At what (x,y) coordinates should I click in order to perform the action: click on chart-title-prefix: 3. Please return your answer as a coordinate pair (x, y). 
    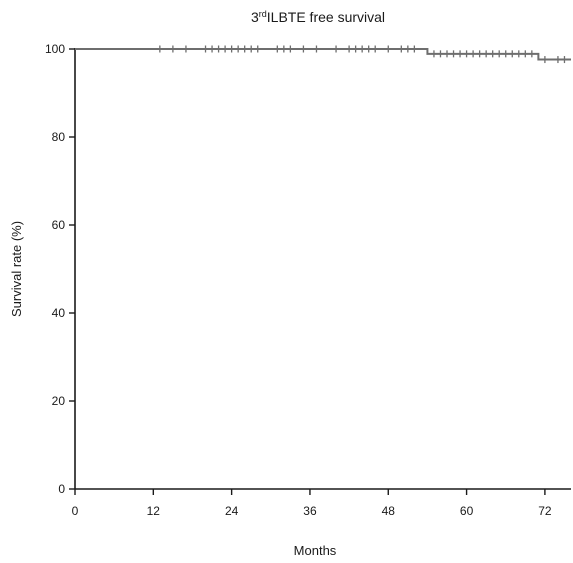
    Looking at the image, I should click on (255, 17).